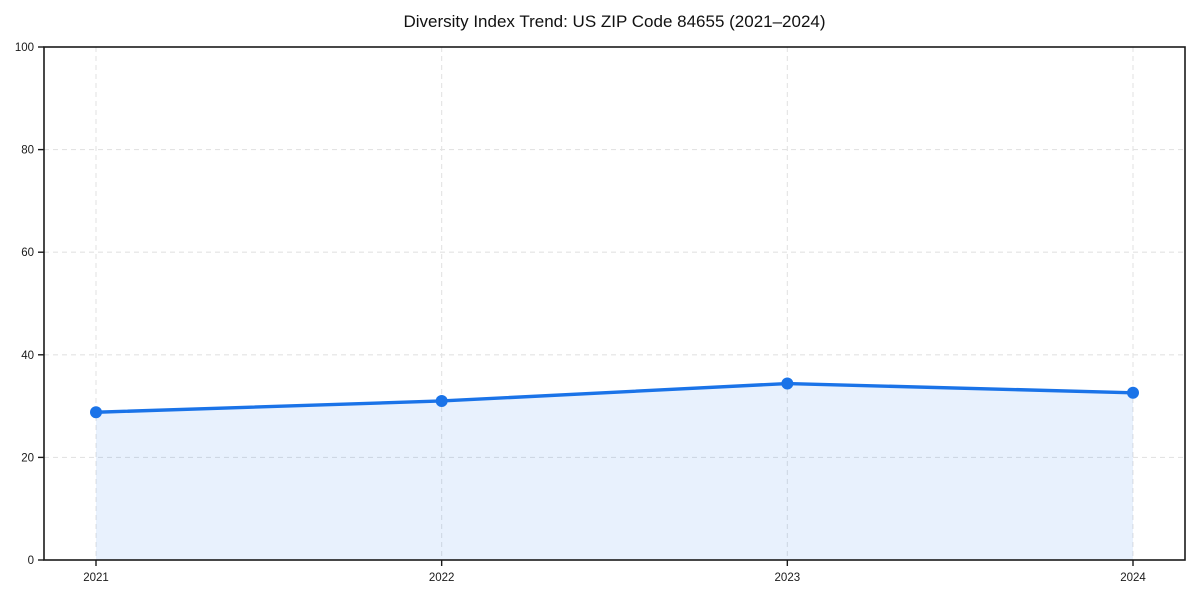  What do you see at coordinates (31, 561) in the screenshot?
I see `y-tick-label: 0` at bounding box center [31, 561].